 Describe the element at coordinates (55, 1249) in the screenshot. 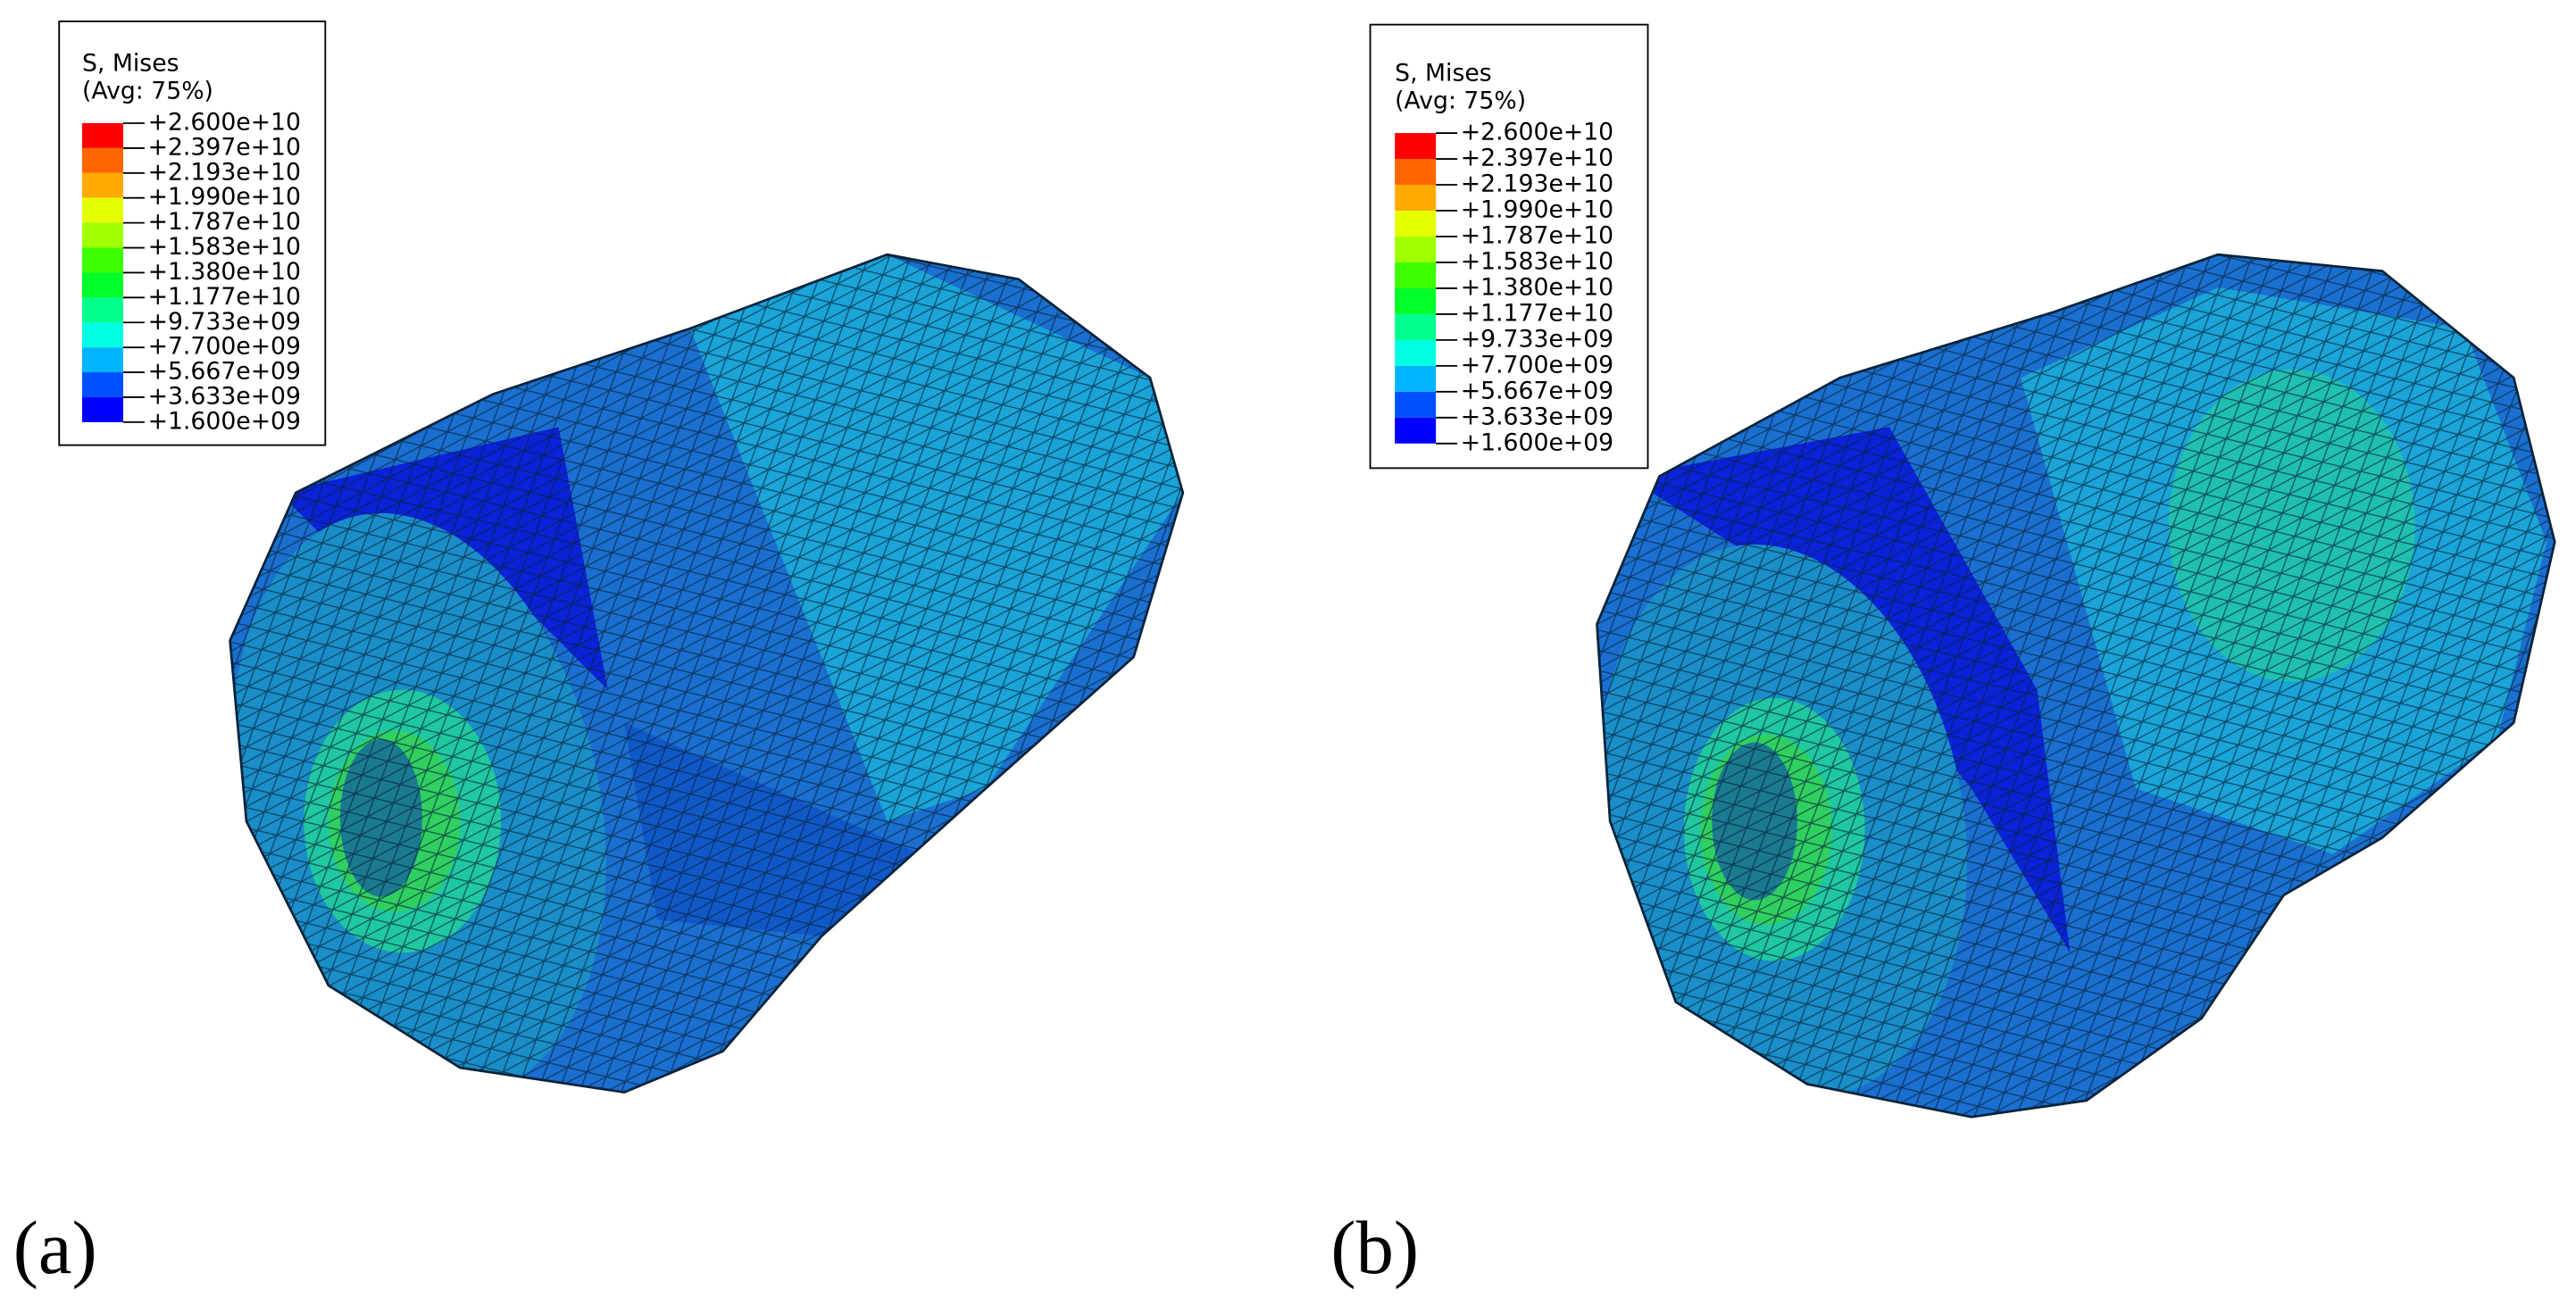

I see `panel-label: (a)` at that location.